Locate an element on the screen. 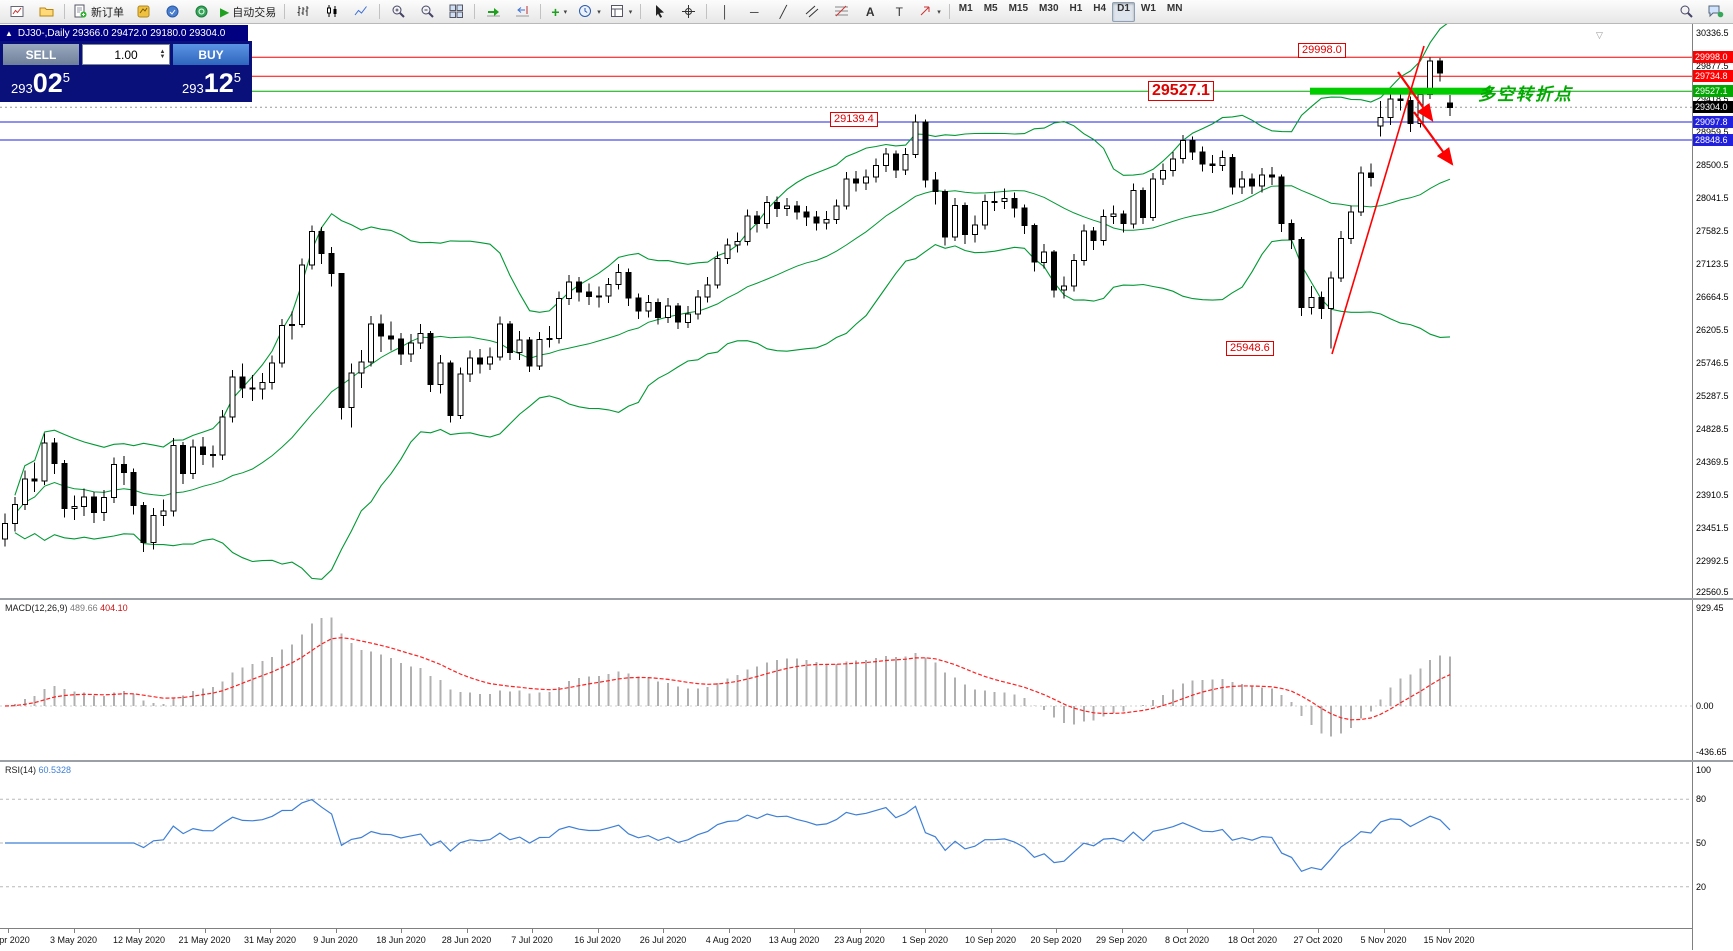  profiles-button is located at coordinates (46, 12).